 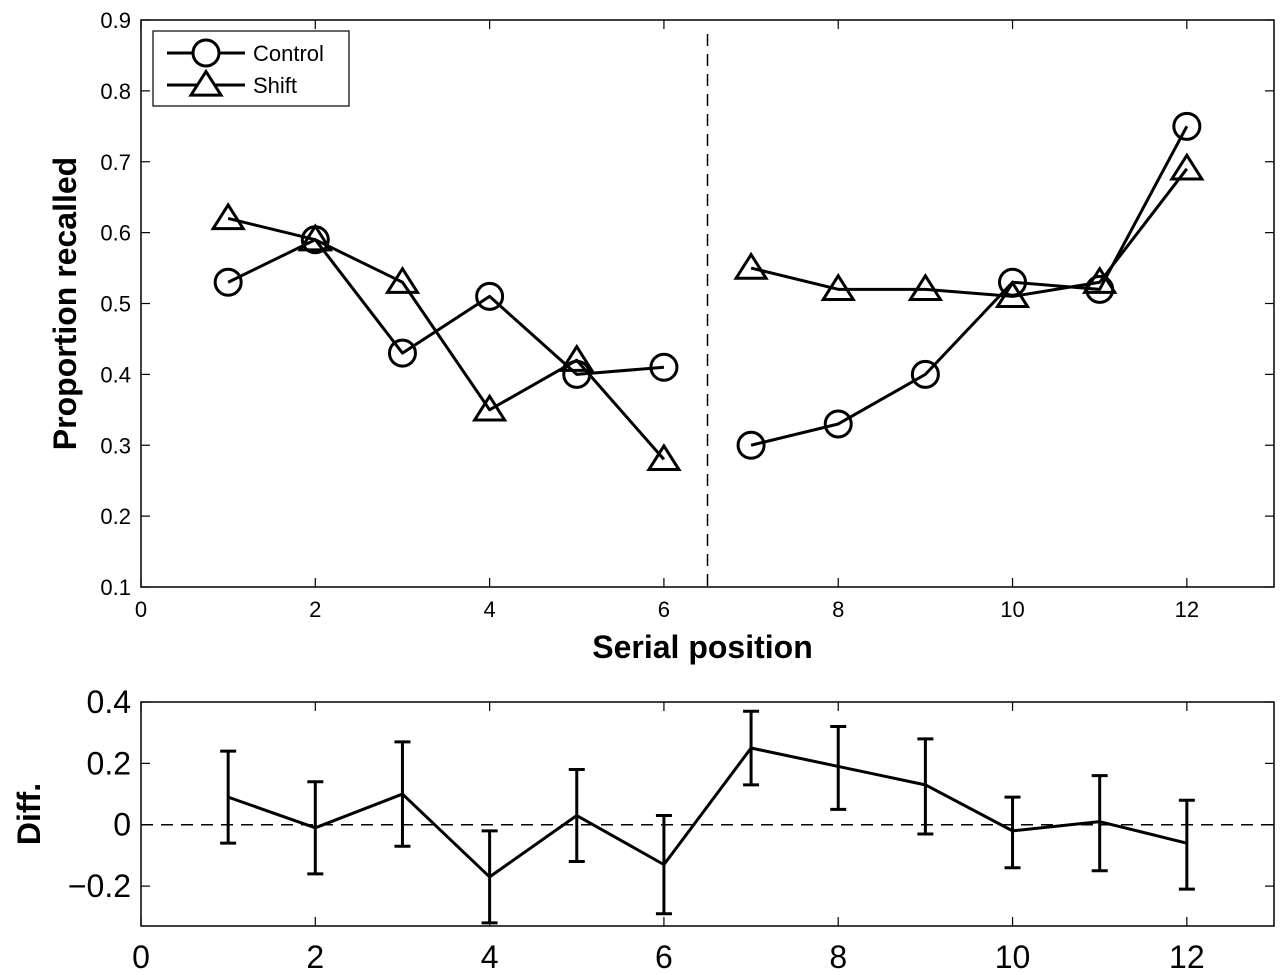 What do you see at coordinates (115, 20) in the screenshot?
I see `y-tick-label: 0.9` at bounding box center [115, 20].